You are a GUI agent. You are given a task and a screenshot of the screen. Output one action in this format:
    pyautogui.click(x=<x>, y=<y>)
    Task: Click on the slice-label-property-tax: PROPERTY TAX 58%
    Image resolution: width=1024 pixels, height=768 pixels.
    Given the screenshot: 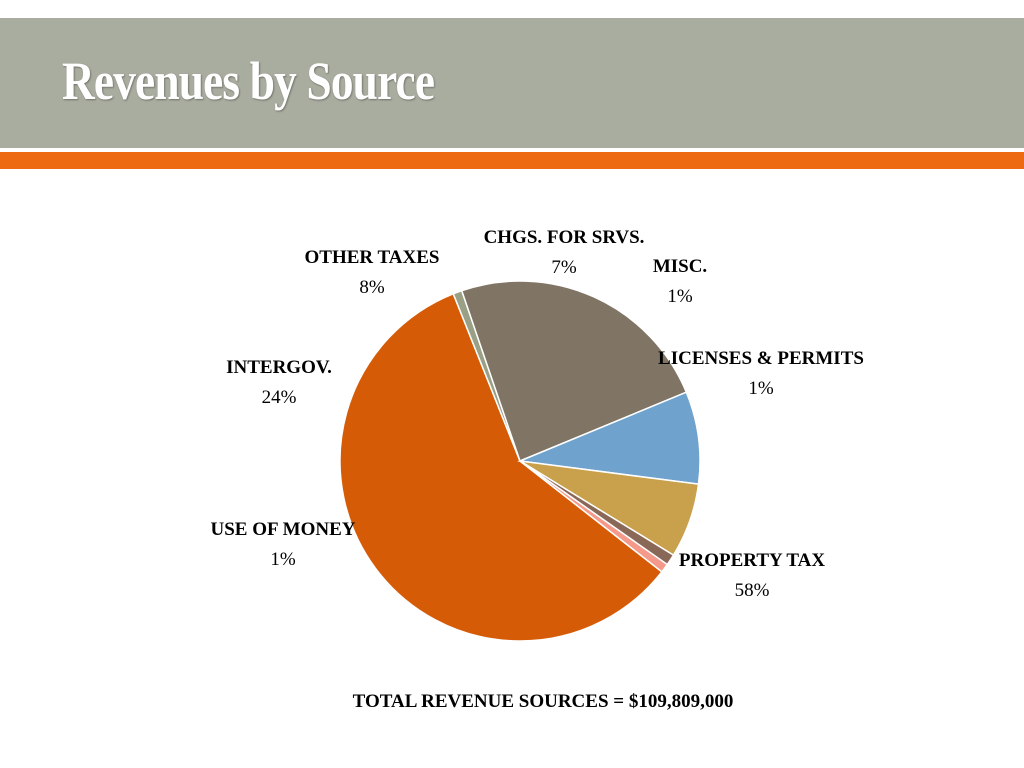 What is the action you would take?
    pyautogui.click(x=752, y=575)
    